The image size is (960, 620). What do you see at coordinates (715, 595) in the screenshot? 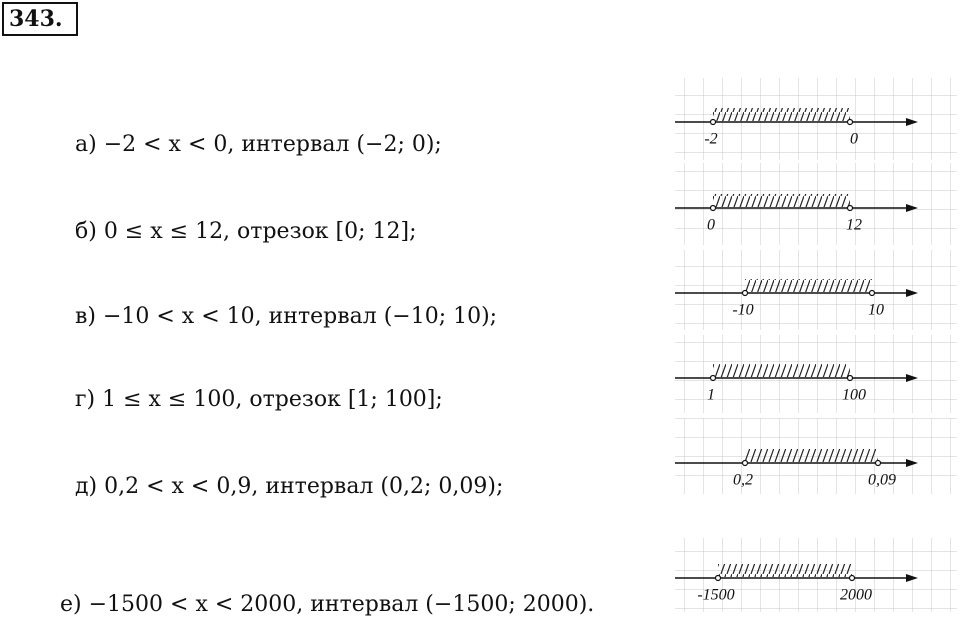
I see `left-label: -1500` at bounding box center [715, 595].